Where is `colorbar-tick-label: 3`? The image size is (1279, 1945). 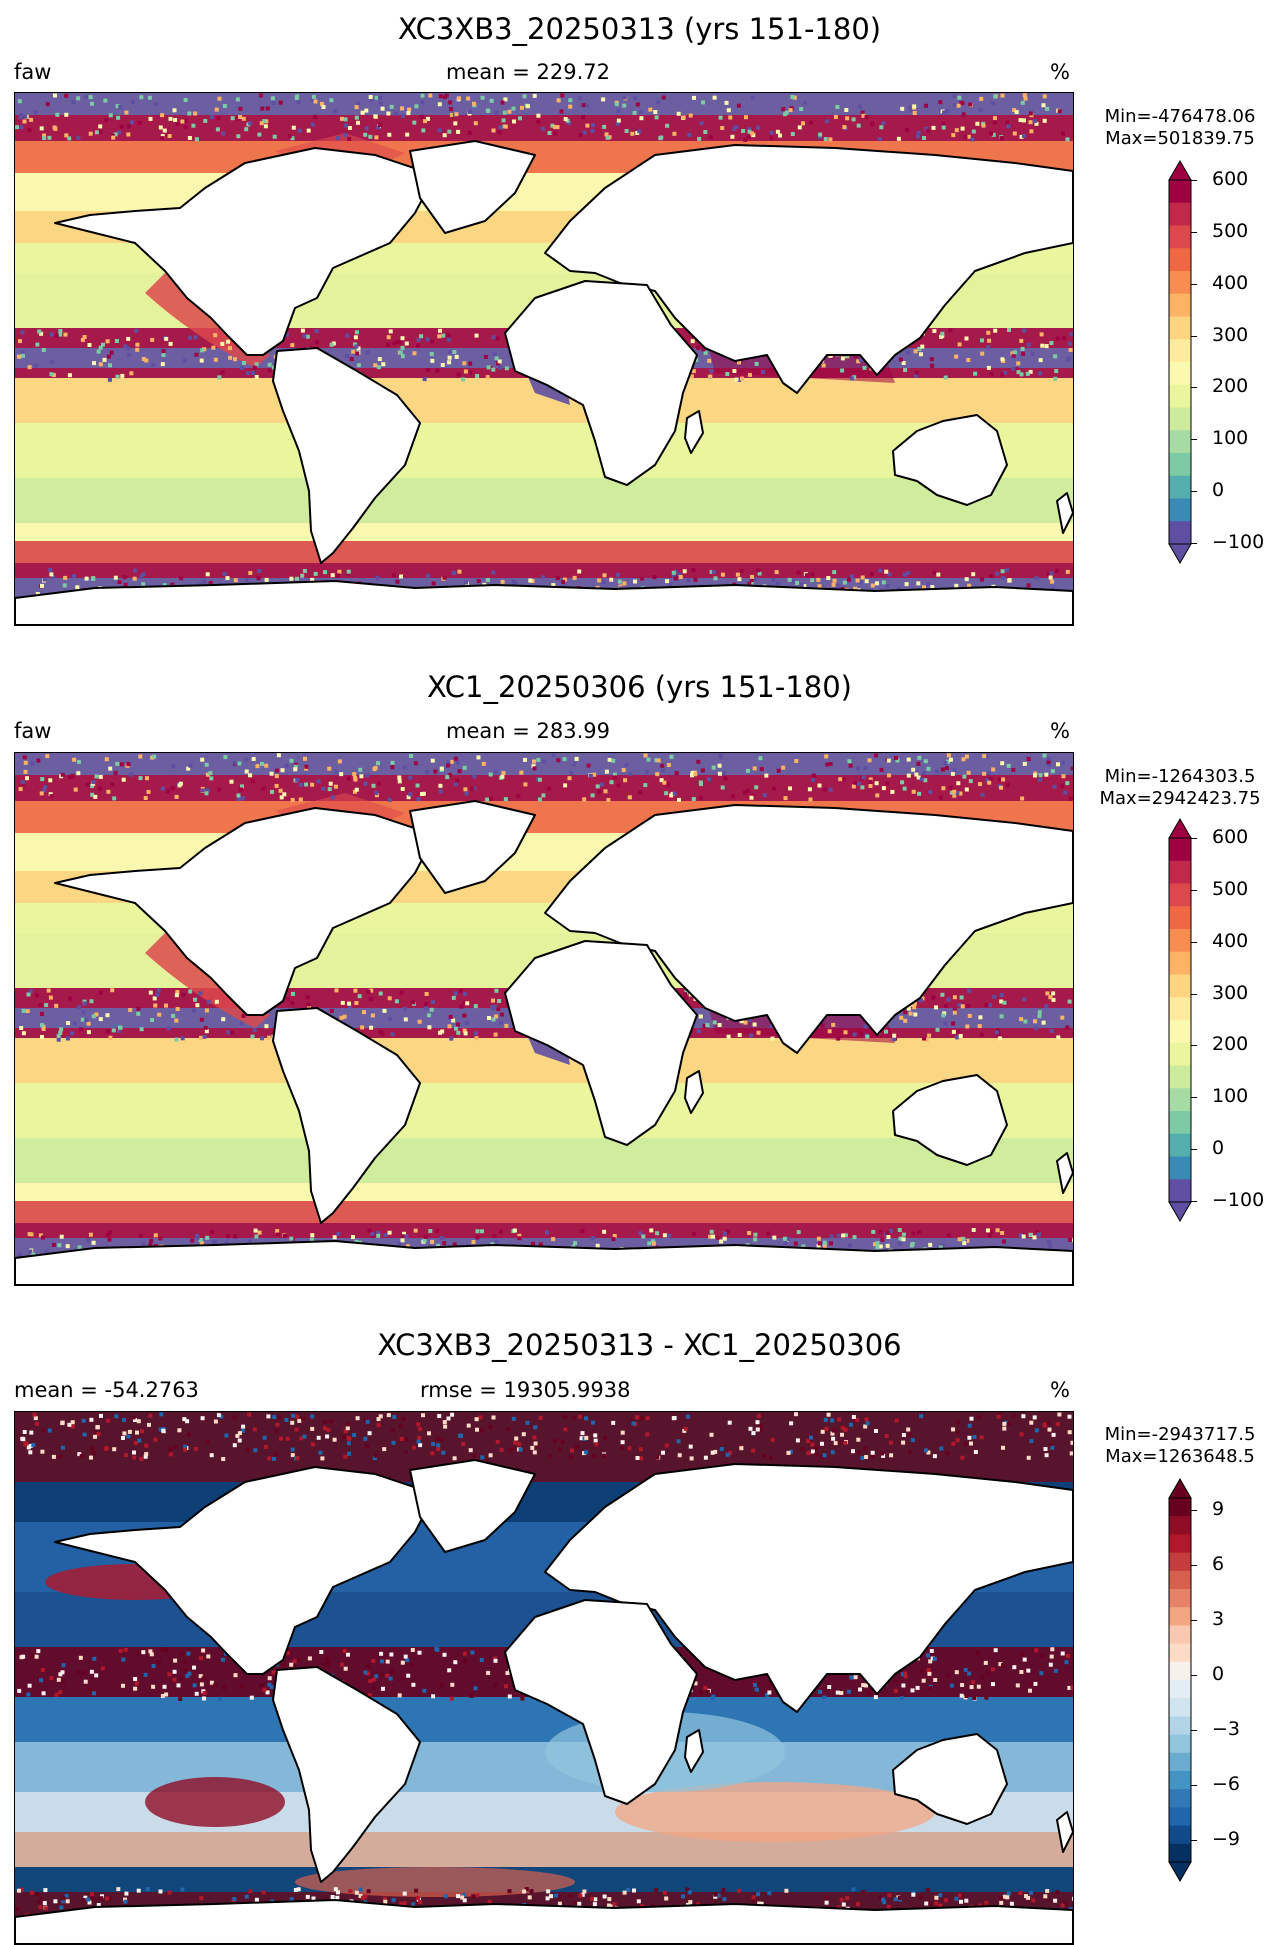 colorbar-tick-label: 3 is located at coordinates (1218, 1619).